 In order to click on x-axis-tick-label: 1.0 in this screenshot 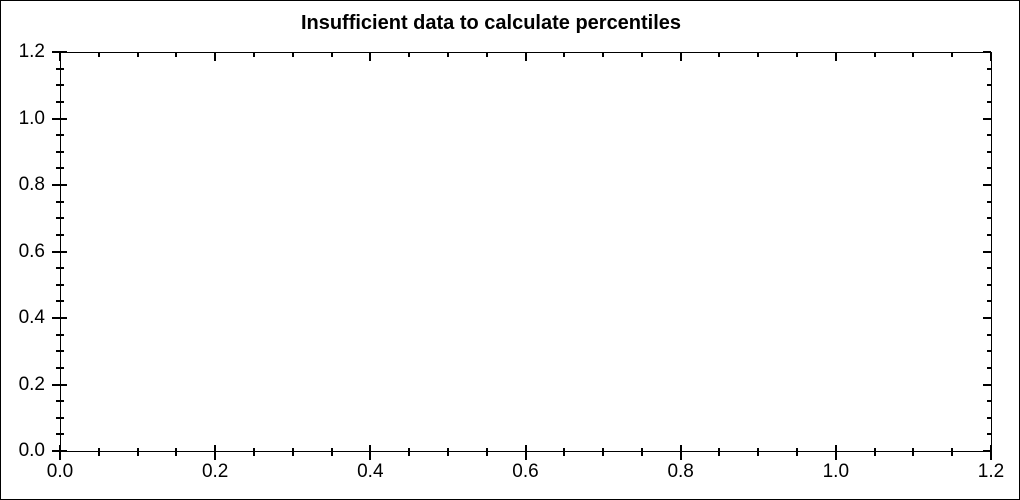, I will do `click(836, 471)`.